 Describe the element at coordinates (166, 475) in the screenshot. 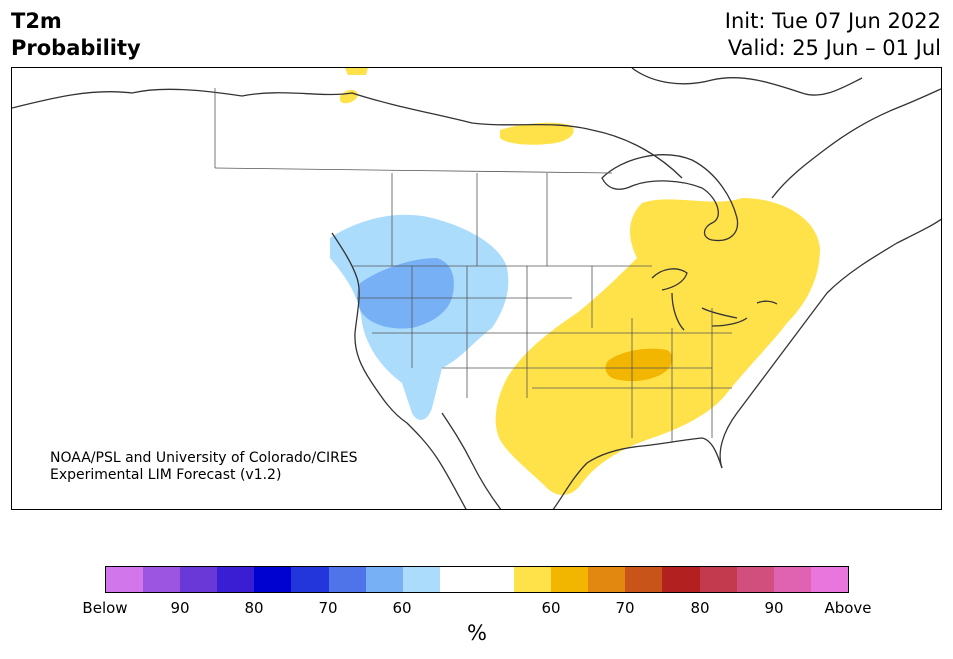

I see `credit-line-2: Experimental LIM Forecast (v1.2)` at that location.